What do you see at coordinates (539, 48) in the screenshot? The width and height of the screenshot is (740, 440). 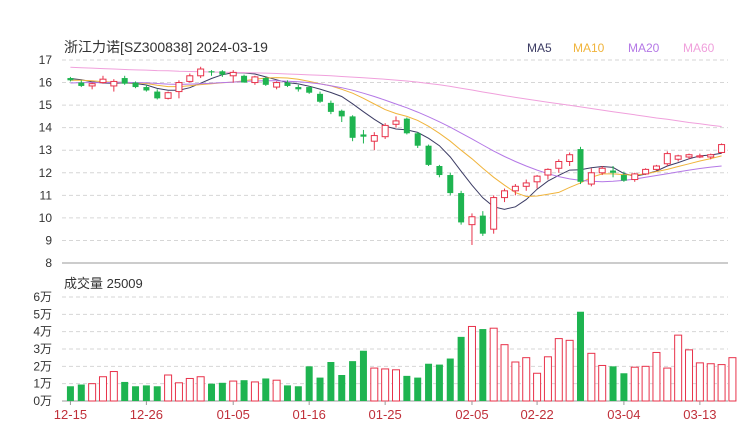 I see `legend-ma5: MA5` at bounding box center [539, 48].